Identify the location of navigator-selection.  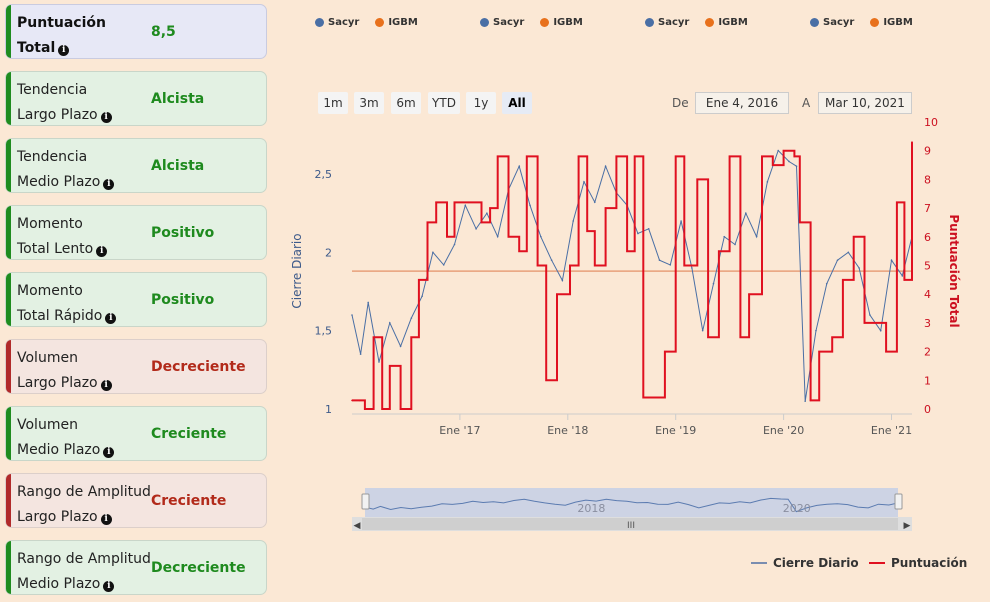
(631, 502).